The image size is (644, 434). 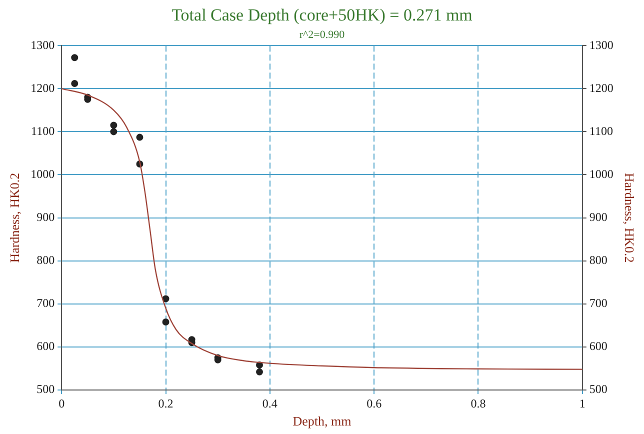 What do you see at coordinates (45, 303) in the screenshot?
I see `y-tick-label: 700` at bounding box center [45, 303].